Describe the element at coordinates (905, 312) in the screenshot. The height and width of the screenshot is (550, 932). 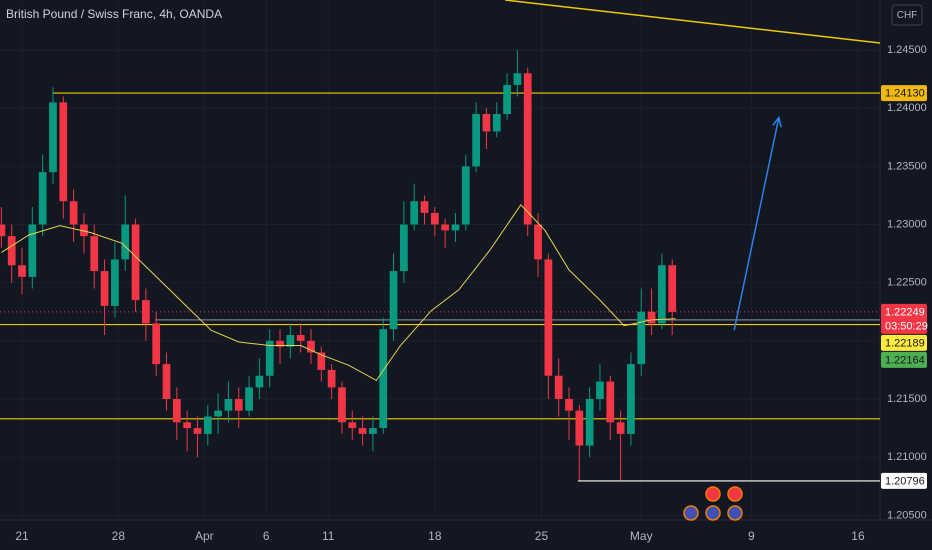
I see `price-label: 1.22249` at that location.